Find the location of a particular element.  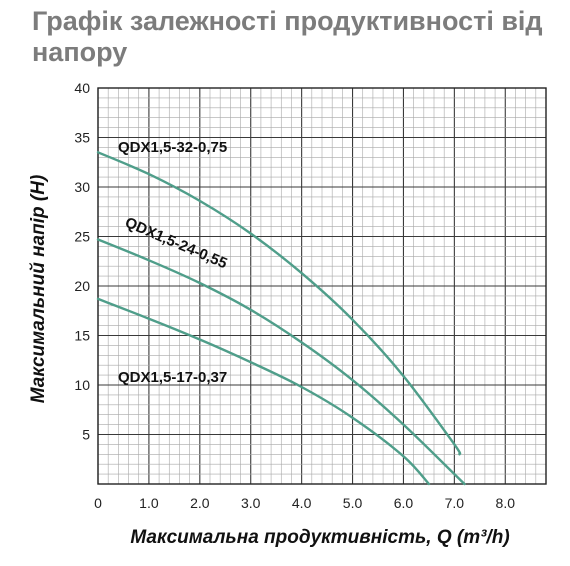

y-tick-label: 10 is located at coordinates (82, 385).